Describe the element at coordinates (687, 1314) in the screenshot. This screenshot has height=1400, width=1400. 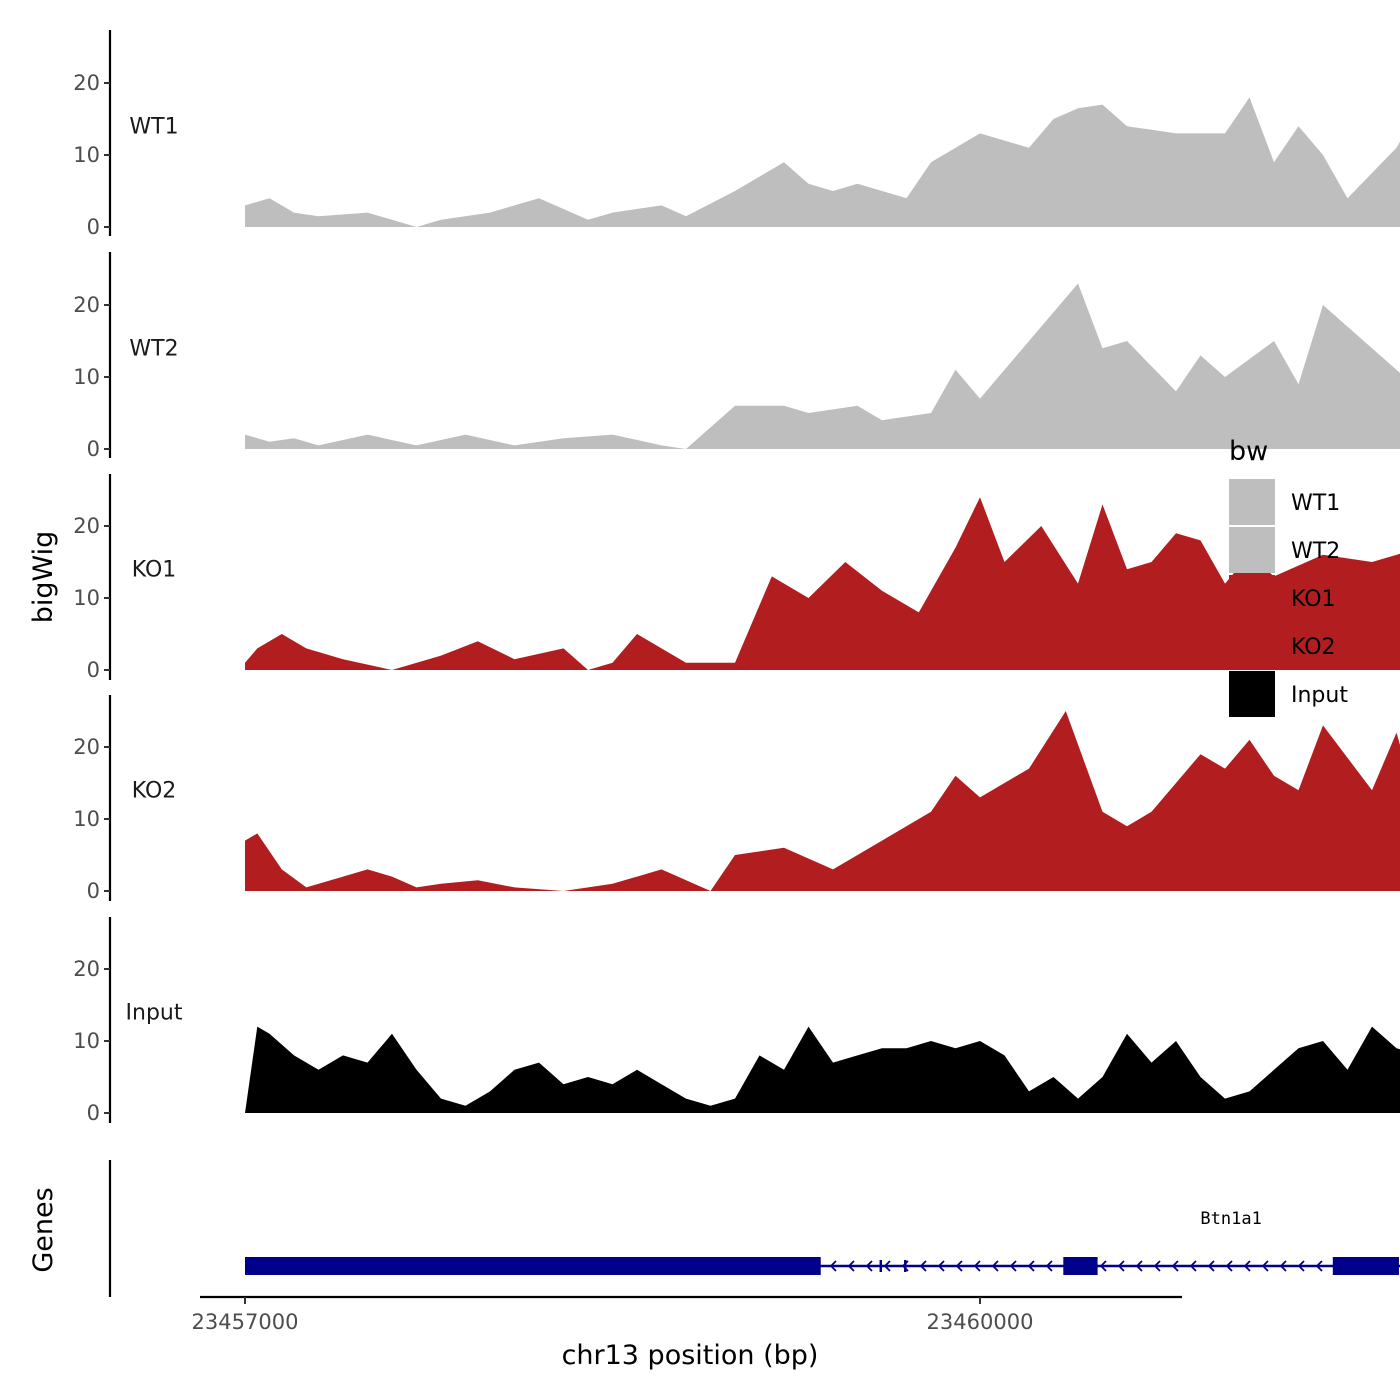
I see `x-axis: 23457000234600002346300023466000` at that location.